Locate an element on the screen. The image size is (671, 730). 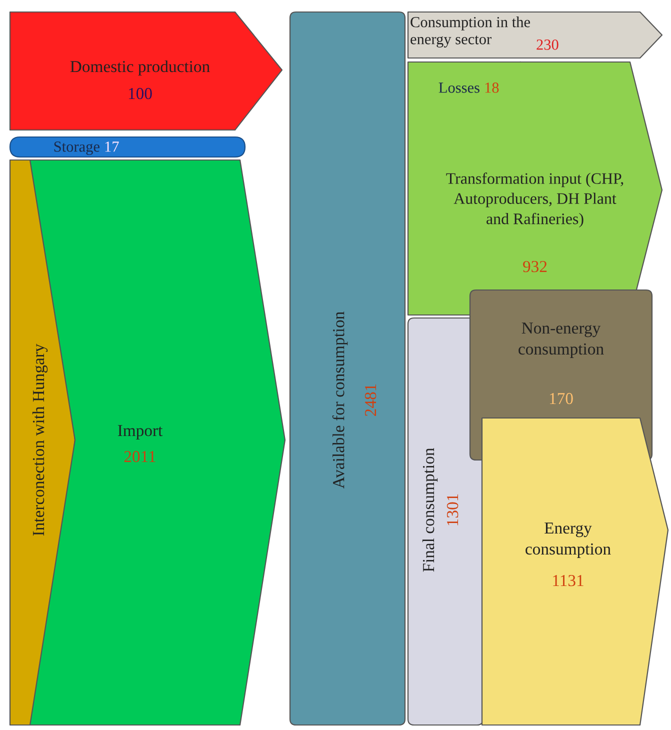
category-label: Transformation input (CHP, Autoproducers, DH Plant and Rafineries) is located at coordinates (535, 200).